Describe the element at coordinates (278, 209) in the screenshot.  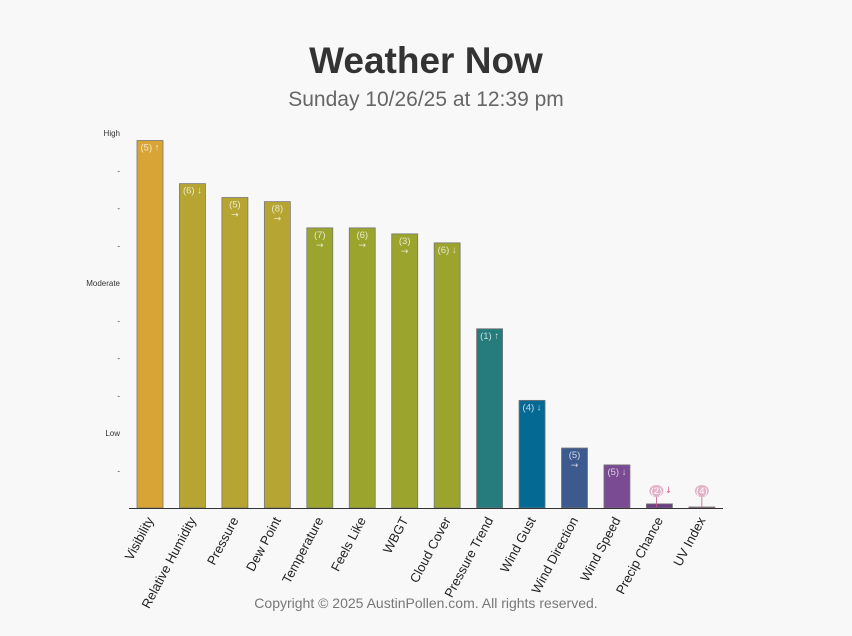
I see `bar-value-label: (8)` at that location.